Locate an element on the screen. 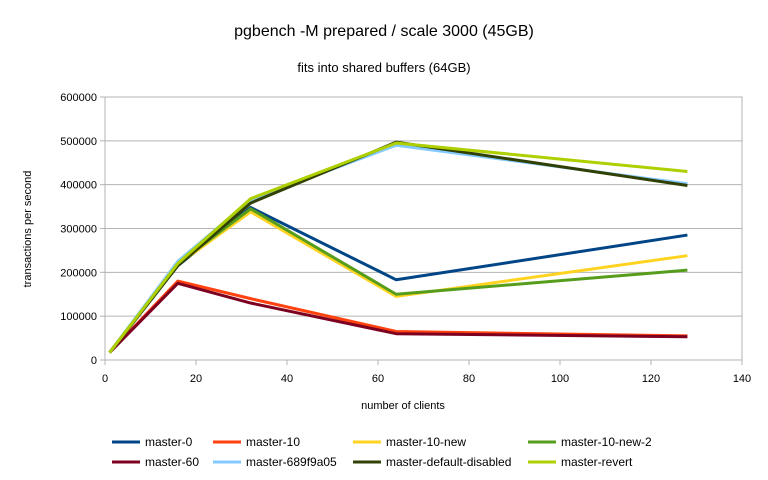 The width and height of the screenshot is (768, 480). y-tick-label: 400000 is located at coordinates (78, 186).